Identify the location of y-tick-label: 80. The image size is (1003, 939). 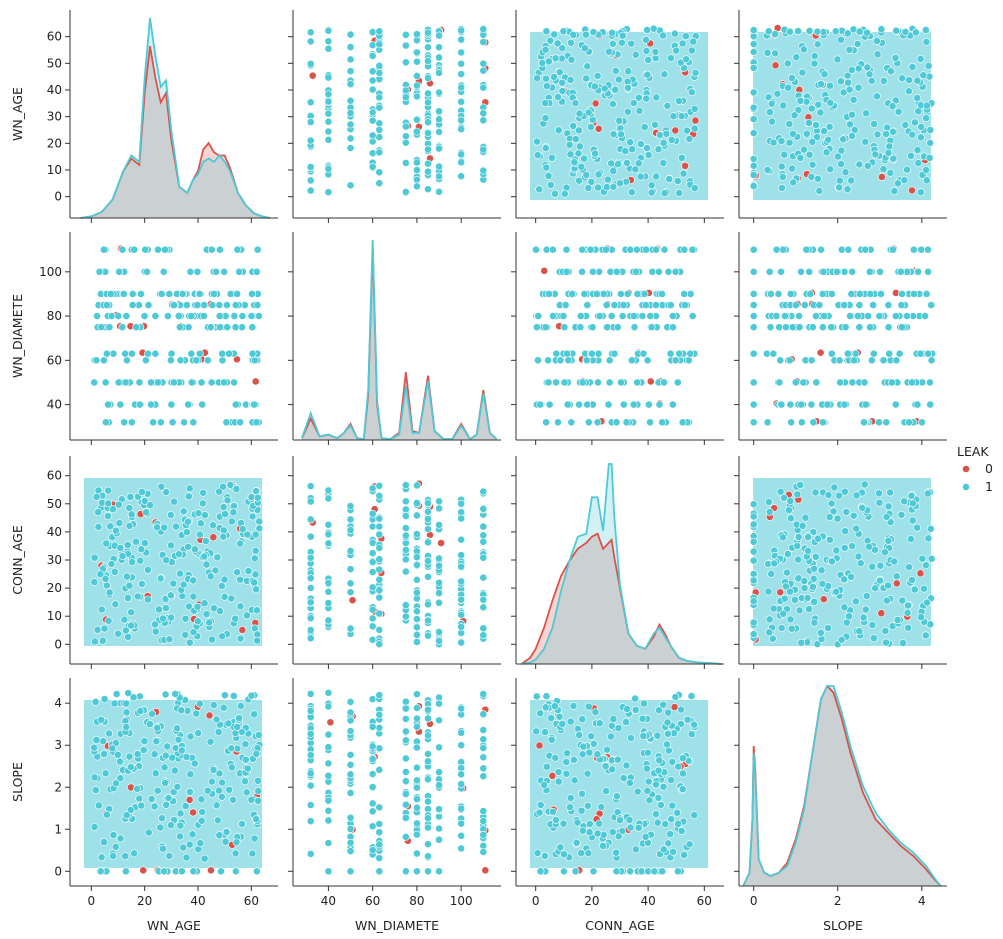
(54, 316).